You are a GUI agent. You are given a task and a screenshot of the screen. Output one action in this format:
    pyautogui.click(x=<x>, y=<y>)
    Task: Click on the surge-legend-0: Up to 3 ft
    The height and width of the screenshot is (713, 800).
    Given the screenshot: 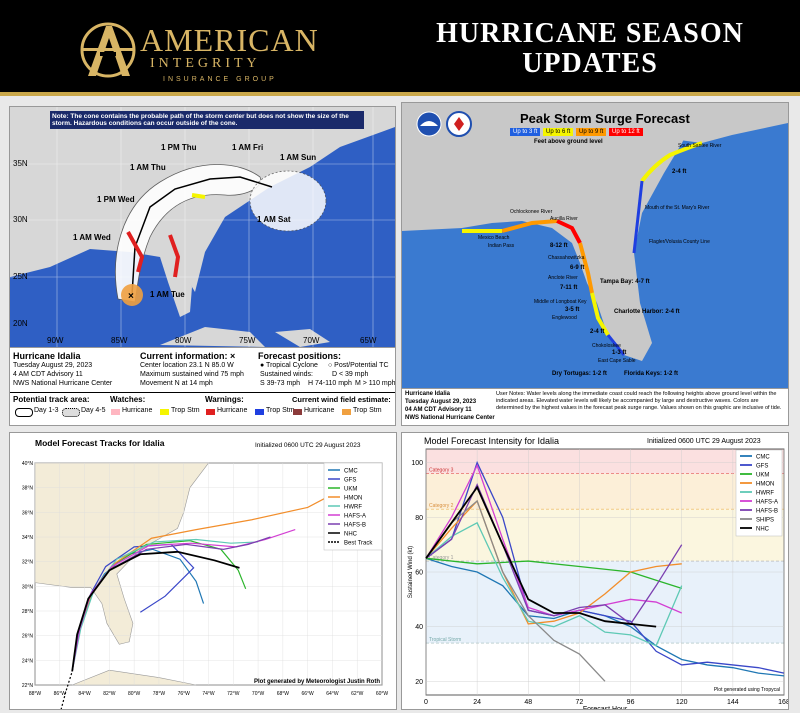 What is the action you would take?
    pyautogui.click(x=525, y=132)
    